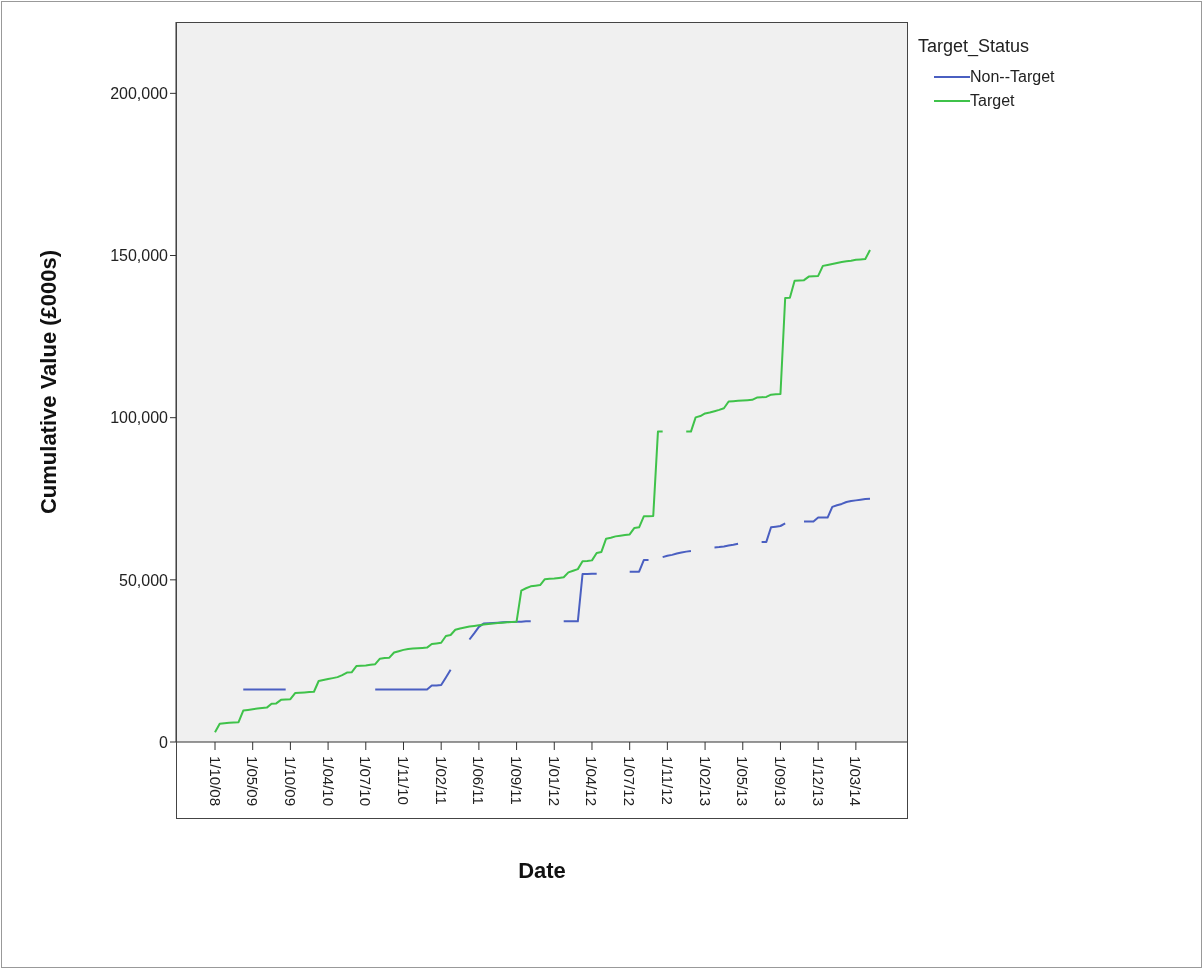 The height and width of the screenshot is (969, 1203). I want to click on x-tick-label: 1/06/11, so click(479, 780).